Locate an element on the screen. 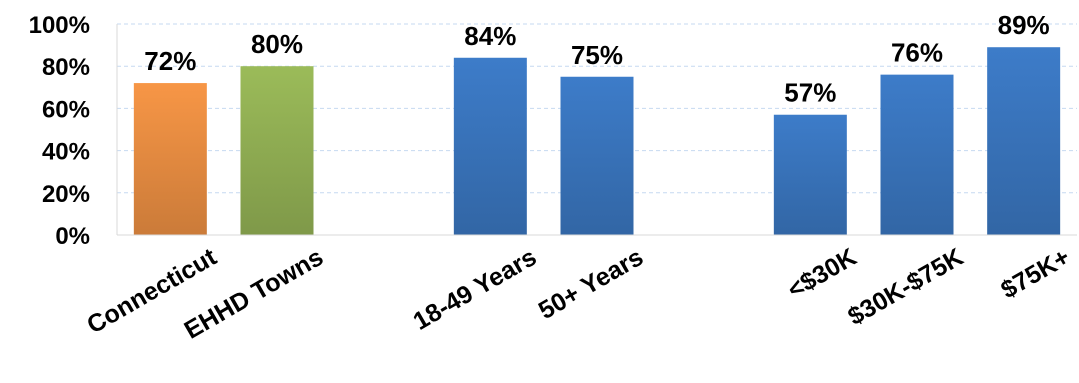 The height and width of the screenshot is (383, 1079). y-axis: 0% 20% 40% 60% 80% 100% is located at coordinates (73, 131).